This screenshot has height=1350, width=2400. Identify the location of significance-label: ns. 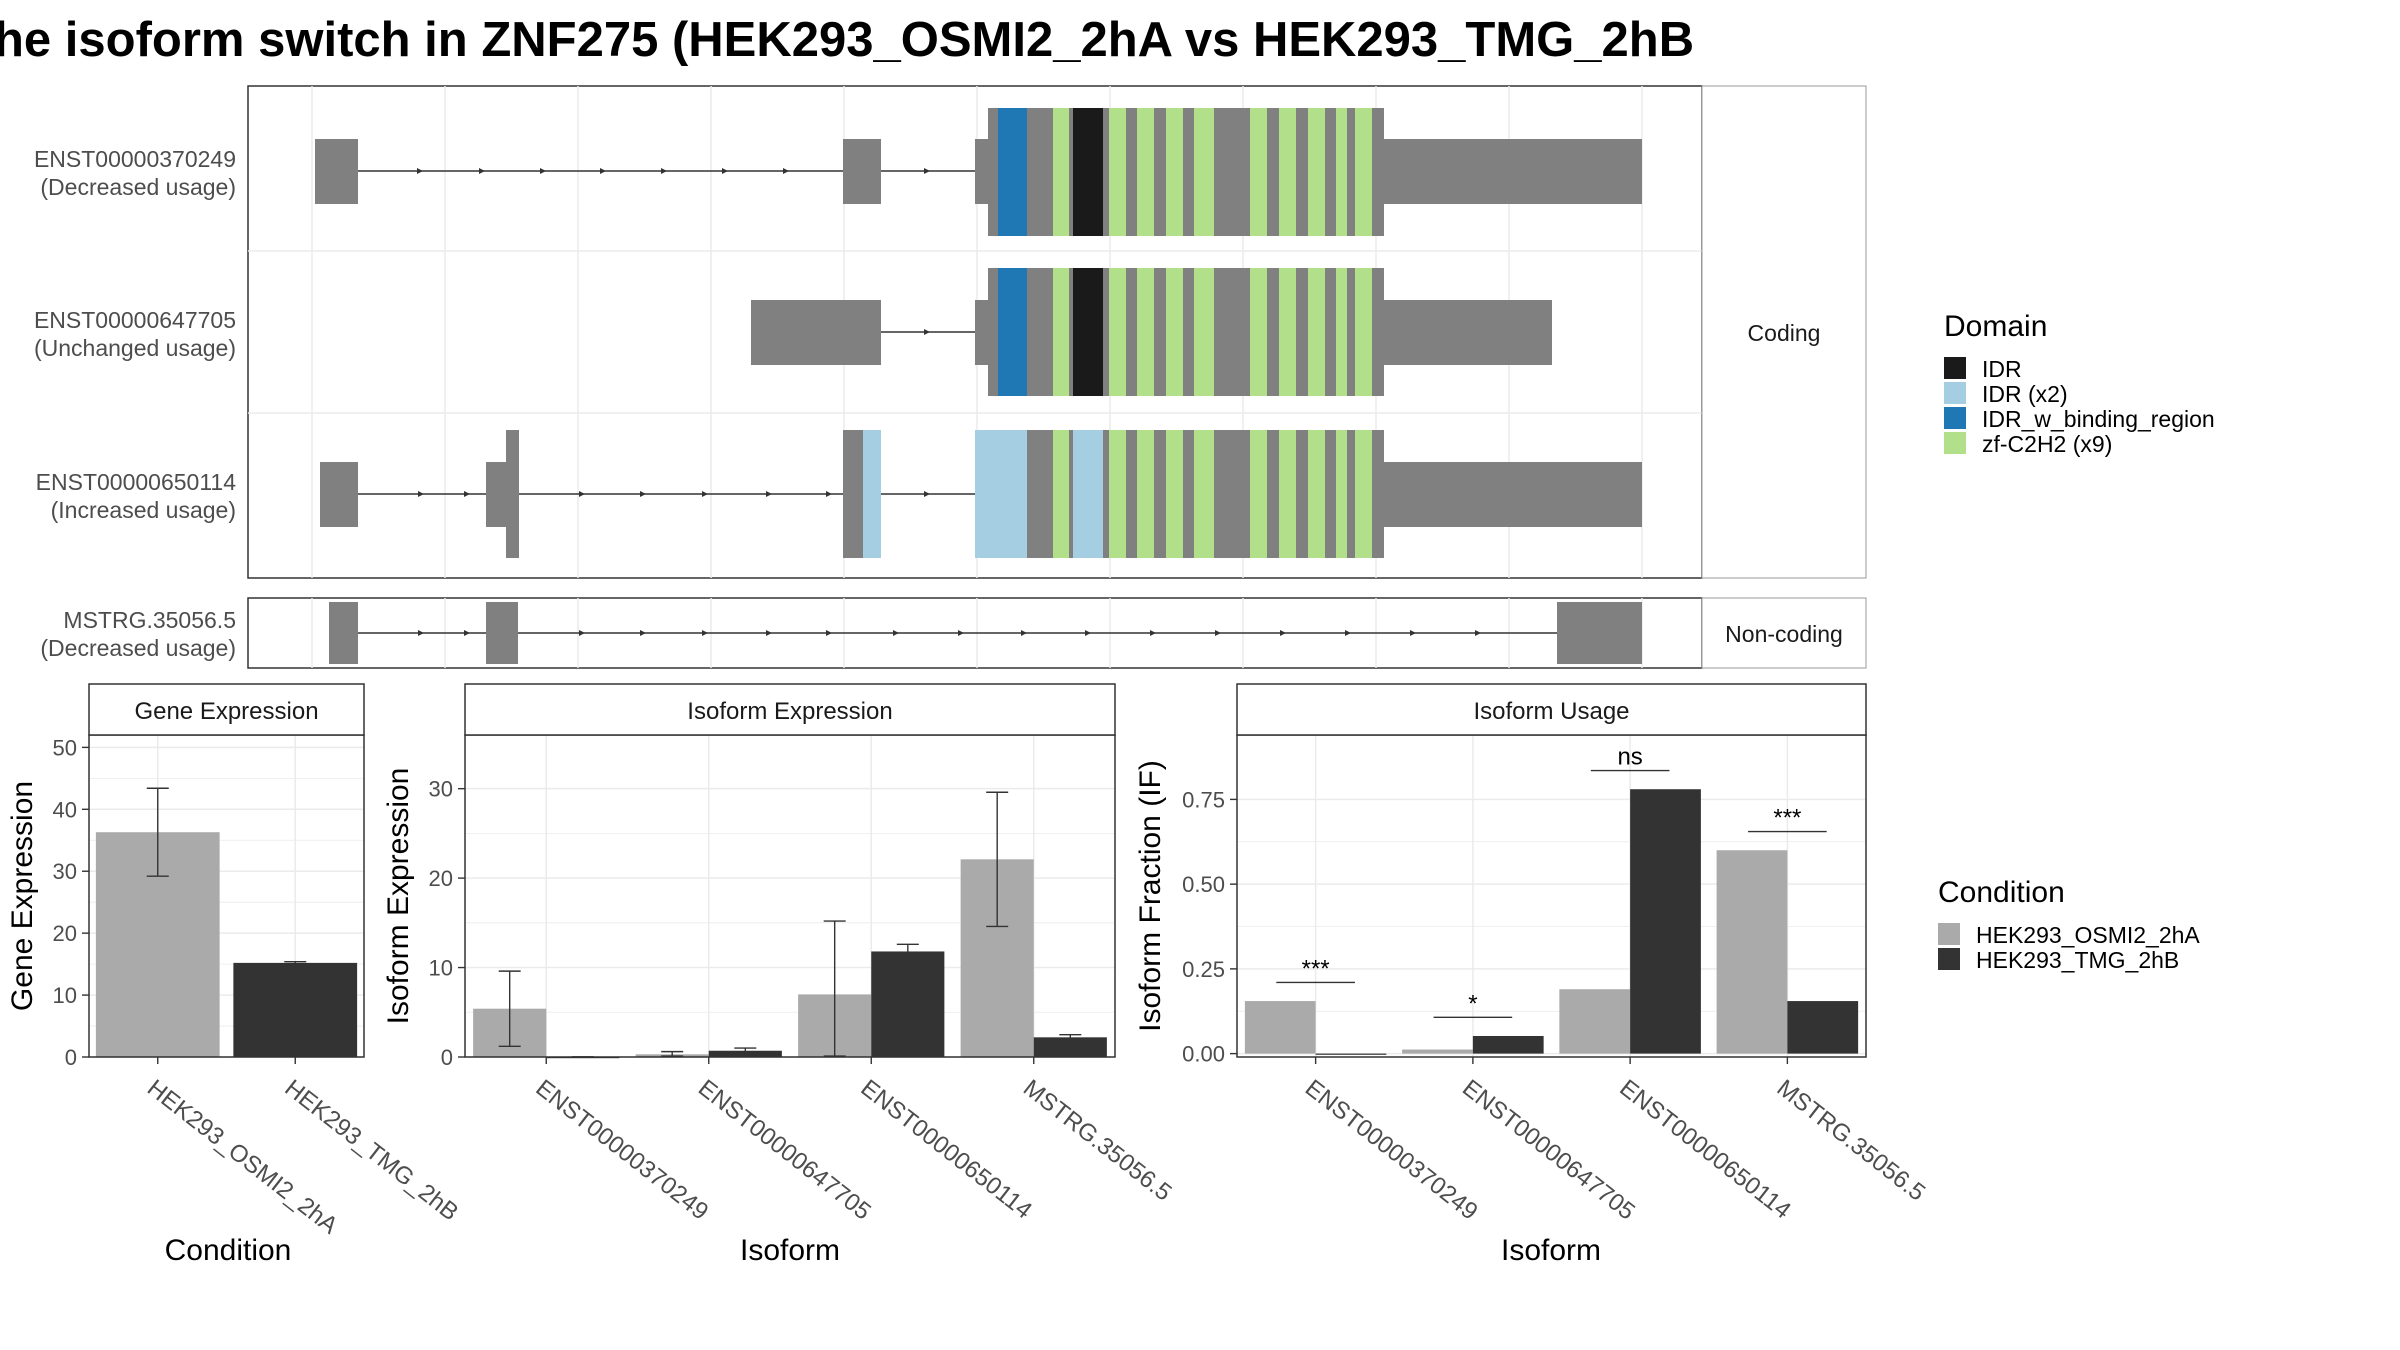
(1629, 757).